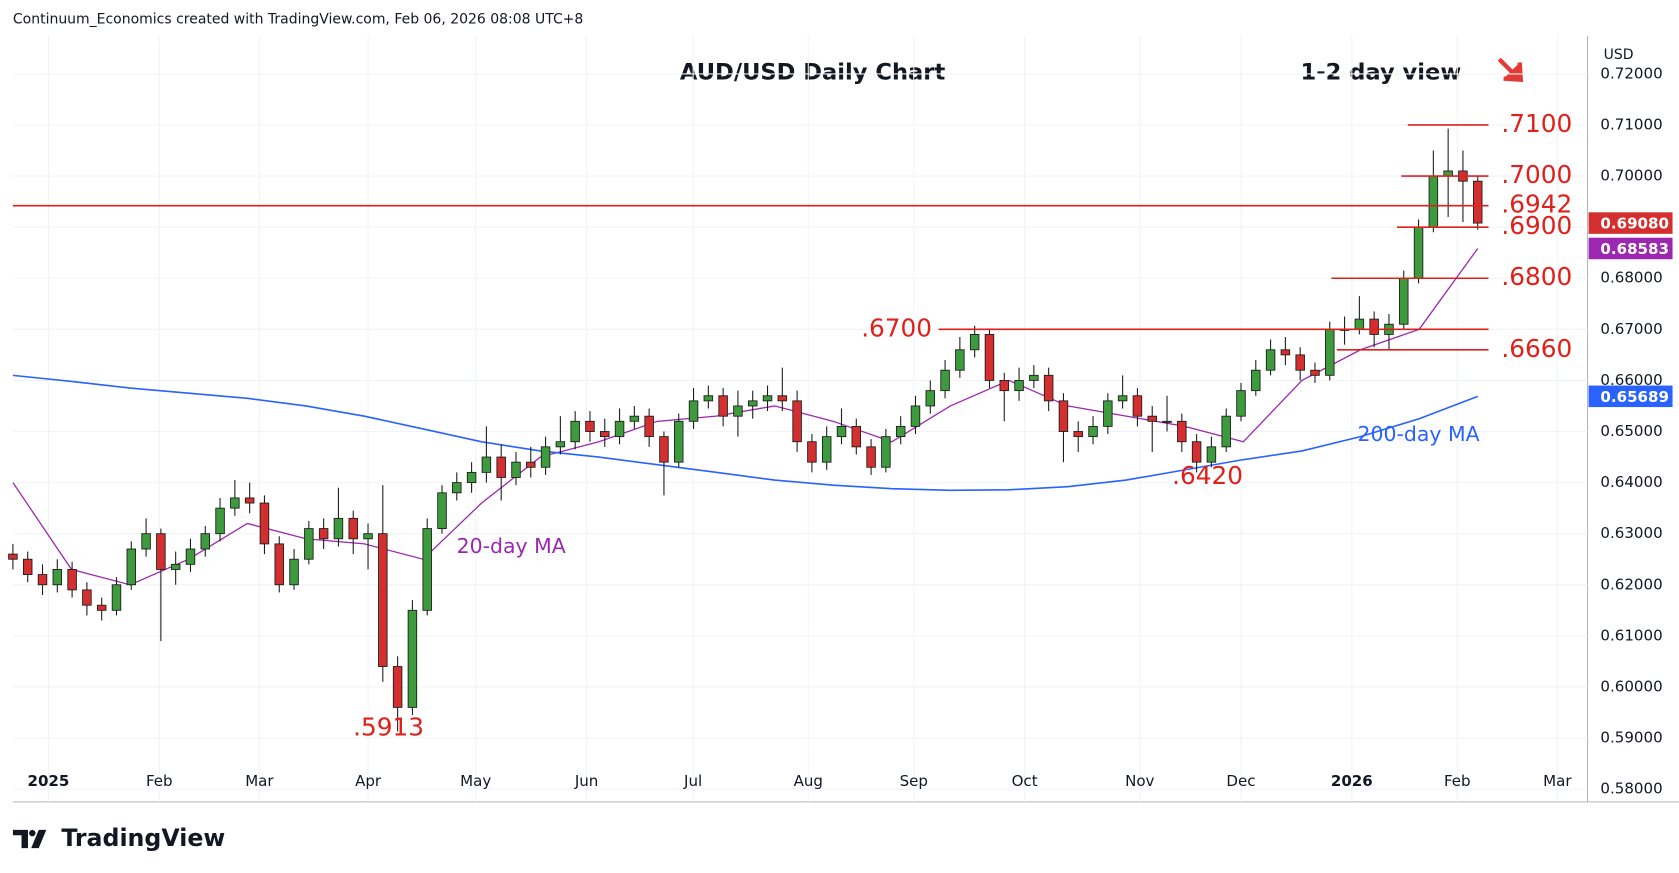  Describe the element at coordinates (1631, 789) in the screenshot. I see `y-tick-label: 0.58000` at that location.